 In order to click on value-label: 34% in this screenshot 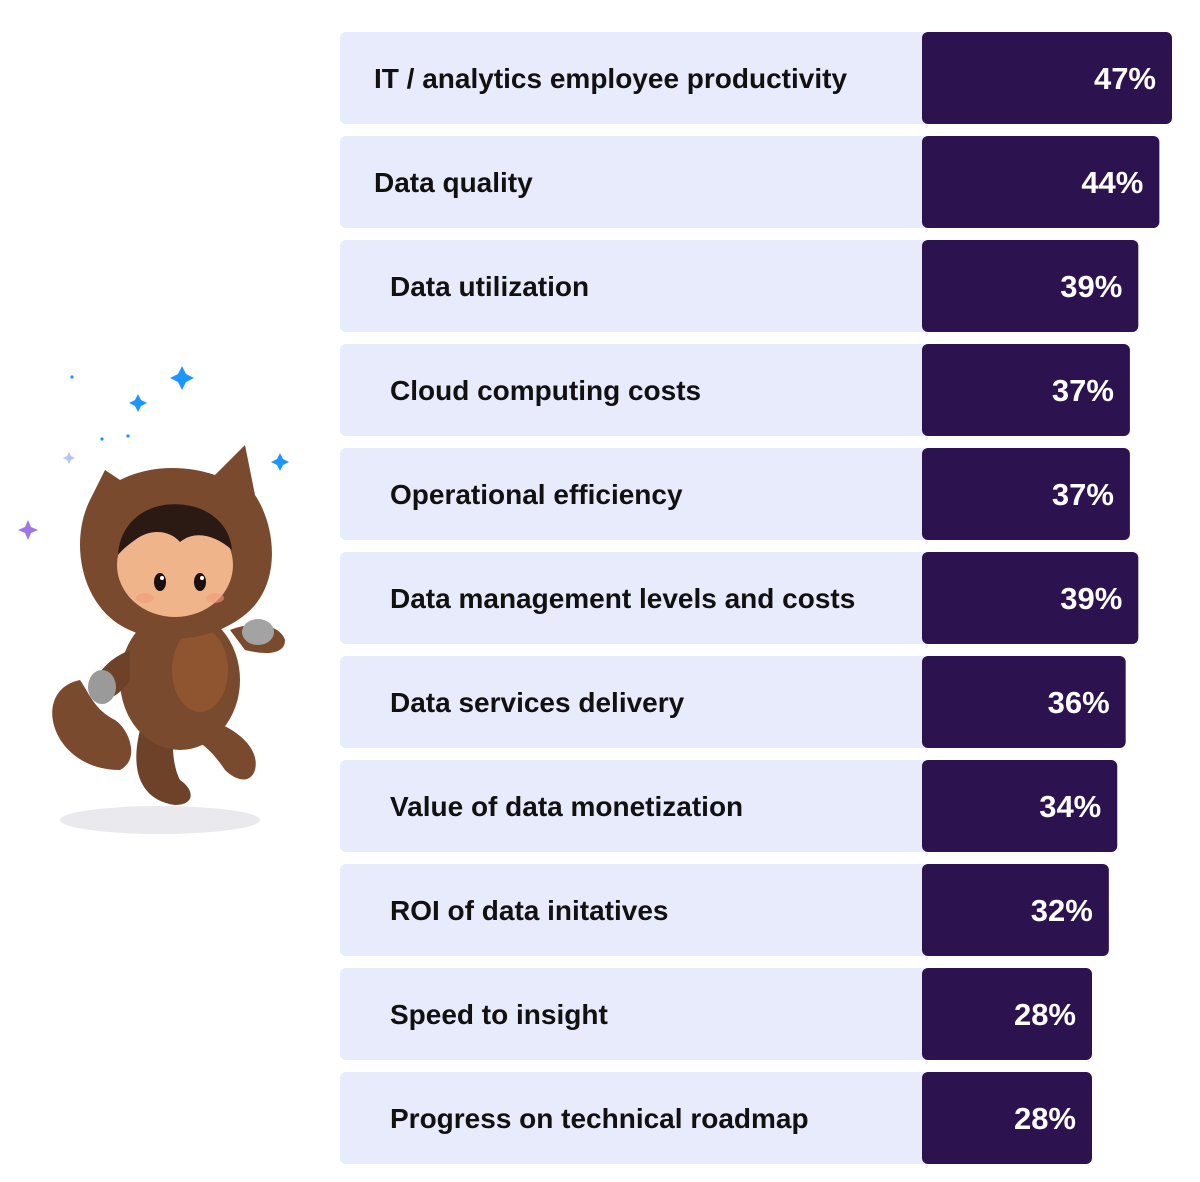, I will do `click(1070, 806)`.